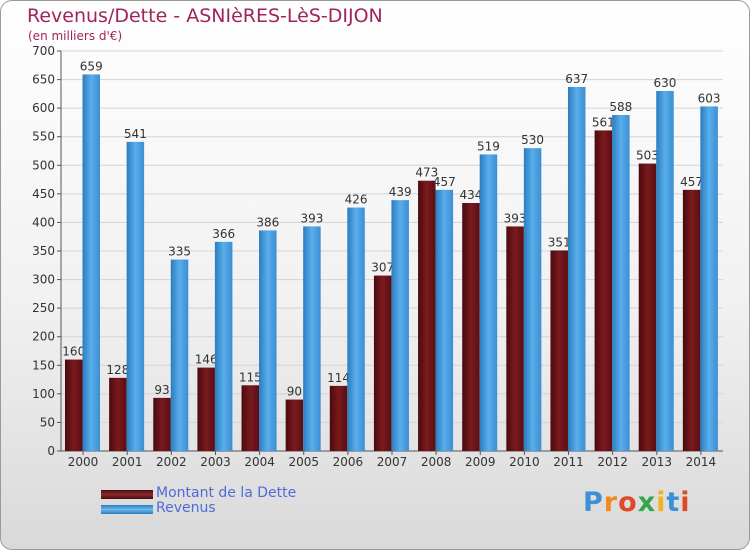 The height and width of the screenshot is (550, 750). I want to click on y-tick-label: 700, so click(43, 51).